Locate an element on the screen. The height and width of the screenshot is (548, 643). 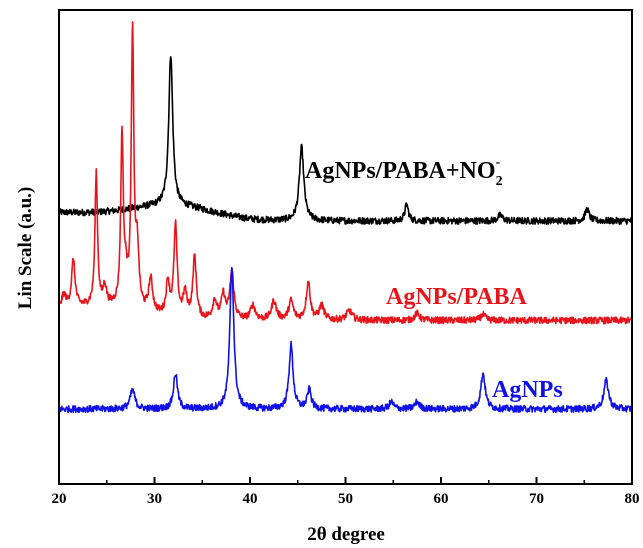
x-tick-label: 50 is located at coordinates (345, 499).